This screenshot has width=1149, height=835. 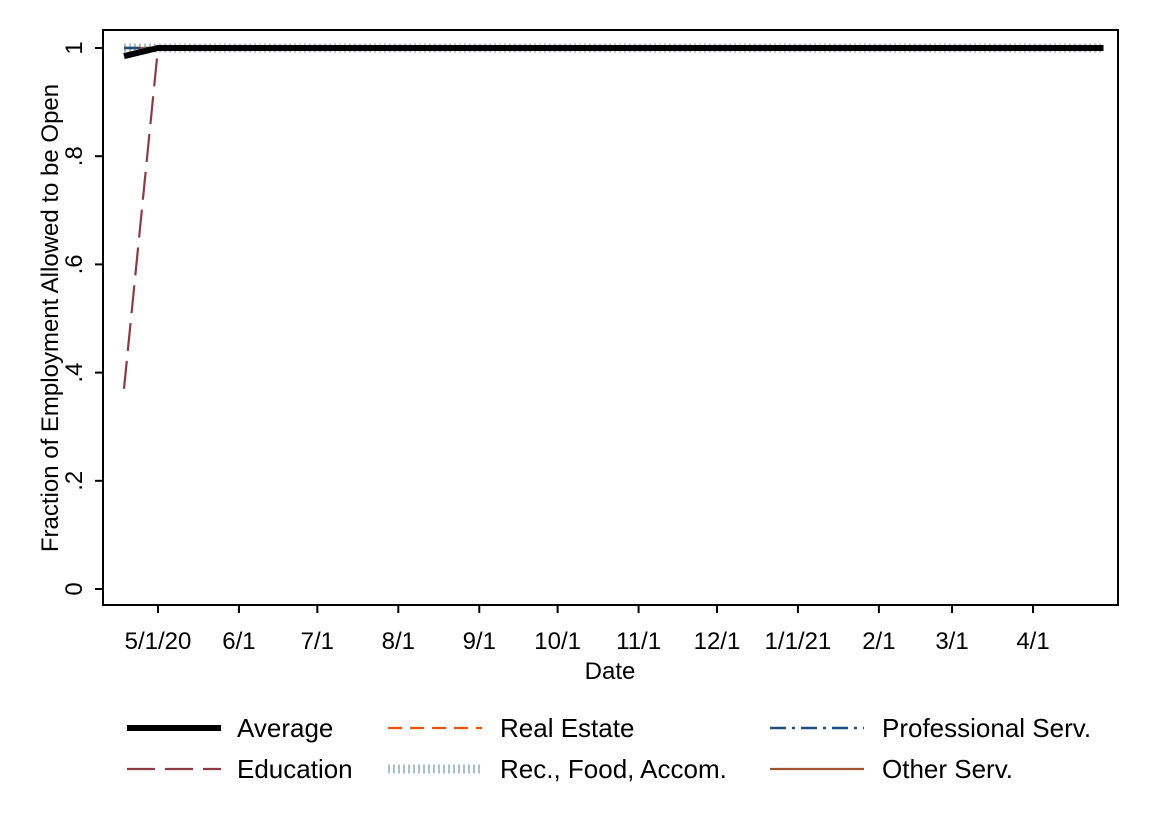 I want to click on x-tick-label: 2/1, so click(x=878, y=641).